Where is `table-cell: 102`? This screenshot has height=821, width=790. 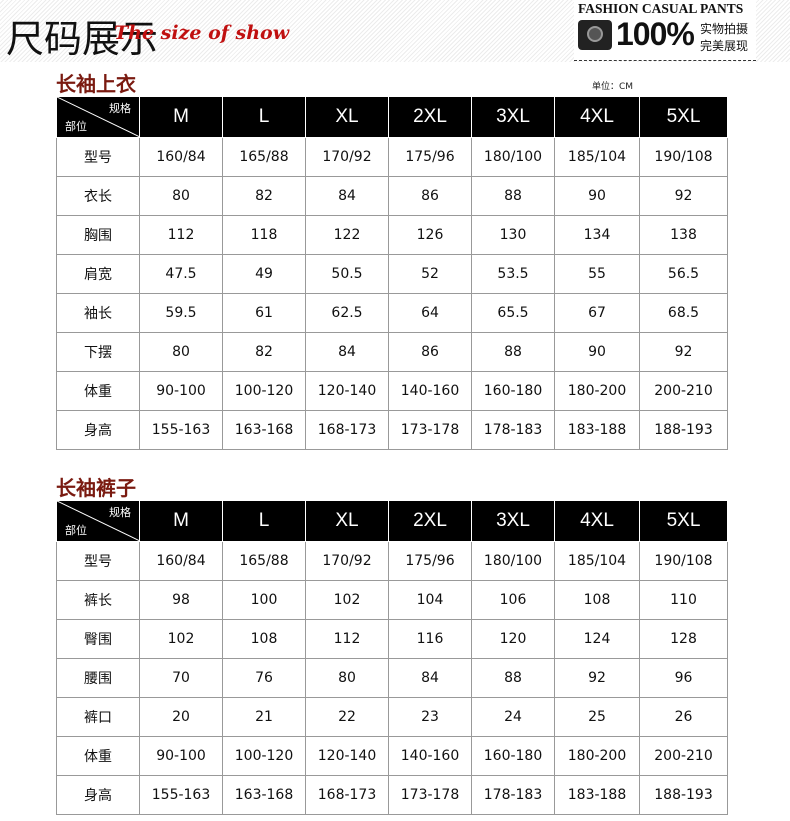
table-cell: 102 is located at coordinates (181, 639).